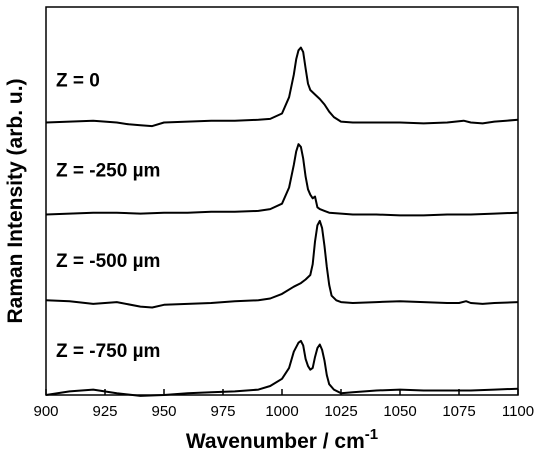  I want to click on x-axis-title: Wavenumber / cm-1, so click(282, 439).